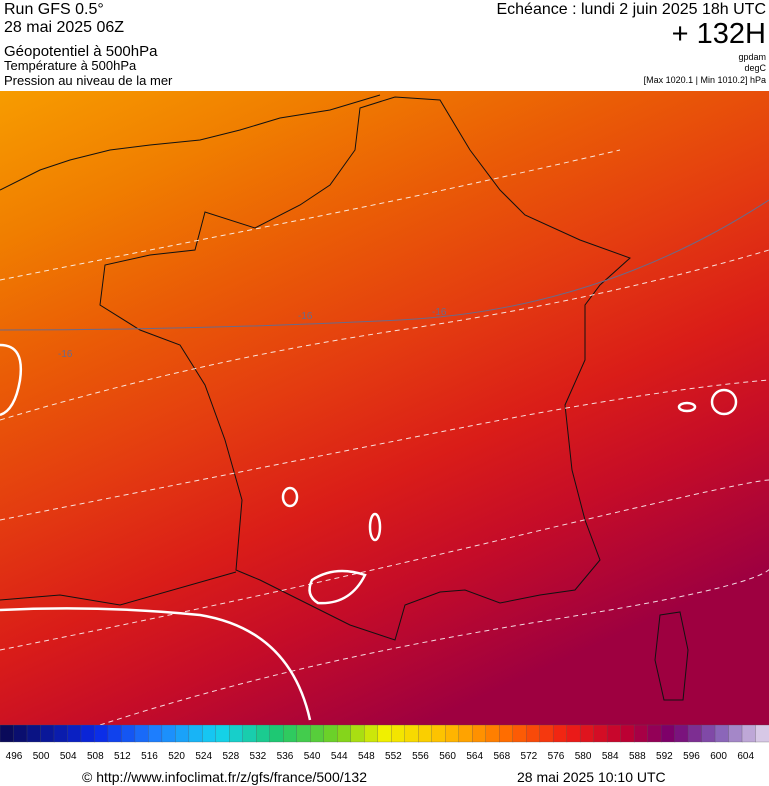 The width and height of the screenshot is (769, 786). Describe the element at coordinates (447, 756) in the screenshot. I see `scale-label: 560` at that location.